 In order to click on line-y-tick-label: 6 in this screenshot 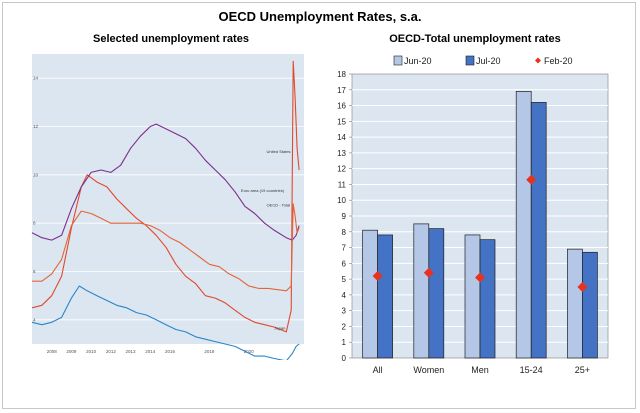, I will do `click(34, 271)`.